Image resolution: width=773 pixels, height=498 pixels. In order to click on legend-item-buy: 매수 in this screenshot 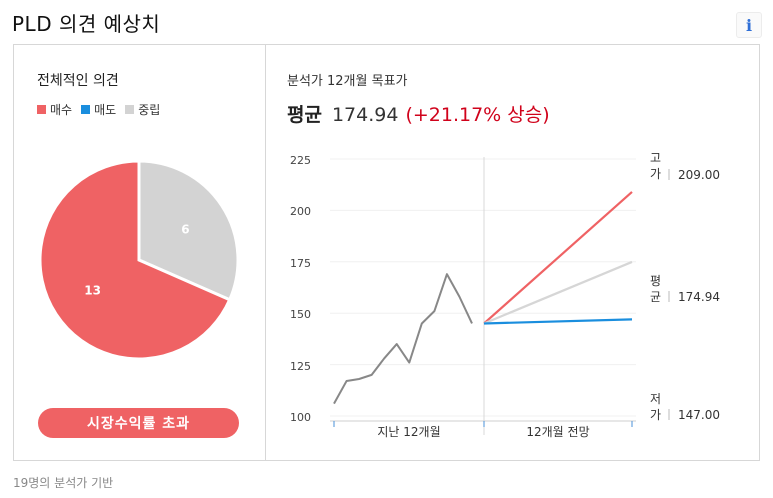, I will do `click(54, 109)`.